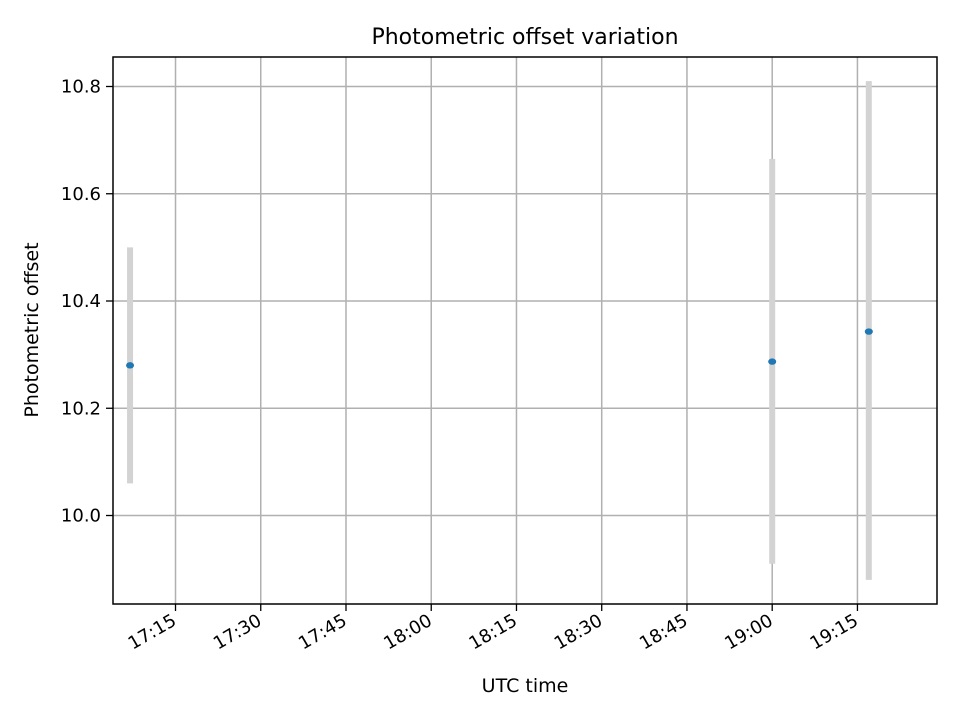 The width and height of the screenshot is (960, 720). What do you see at coordinates (578, 632) in the screenshot?
I see `x-tick-label: 18:30` at bounding box center [578, 632].